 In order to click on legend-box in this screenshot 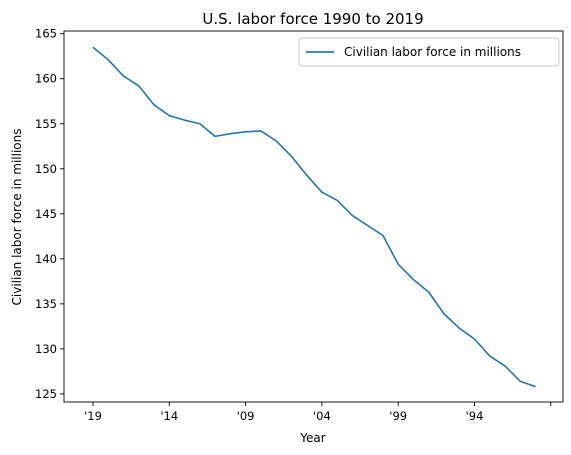, I will do `click(429, 52)`.